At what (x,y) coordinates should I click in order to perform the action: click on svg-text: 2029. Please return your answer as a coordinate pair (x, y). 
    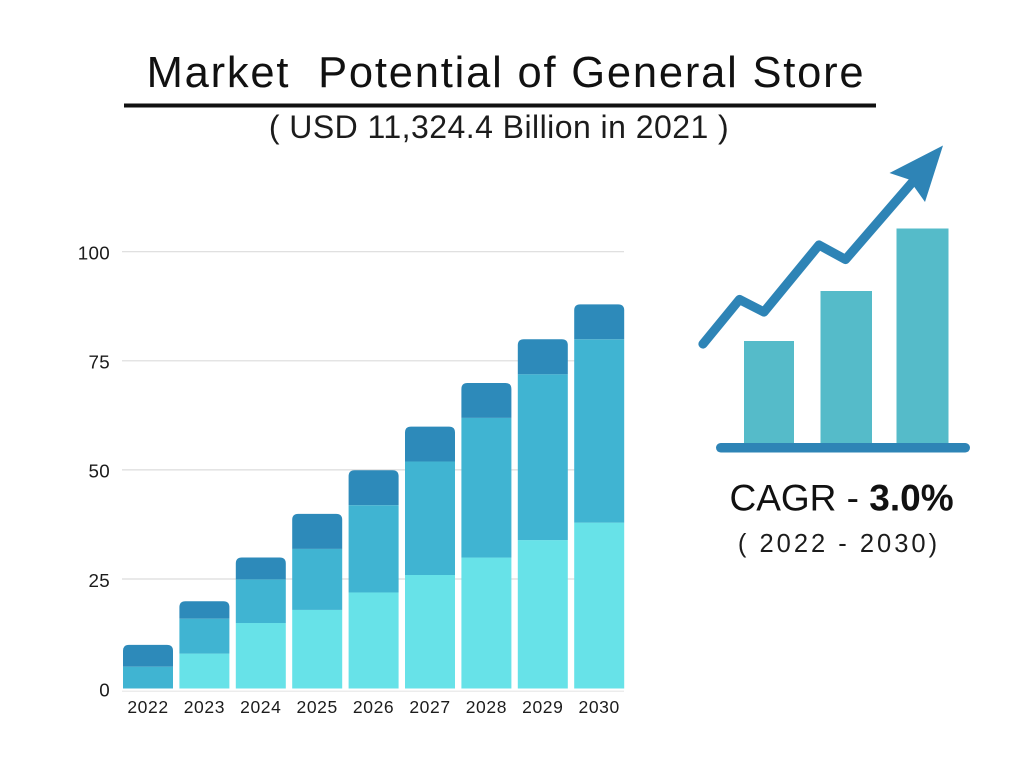
    Looking at the image, I should click on (542, 707).